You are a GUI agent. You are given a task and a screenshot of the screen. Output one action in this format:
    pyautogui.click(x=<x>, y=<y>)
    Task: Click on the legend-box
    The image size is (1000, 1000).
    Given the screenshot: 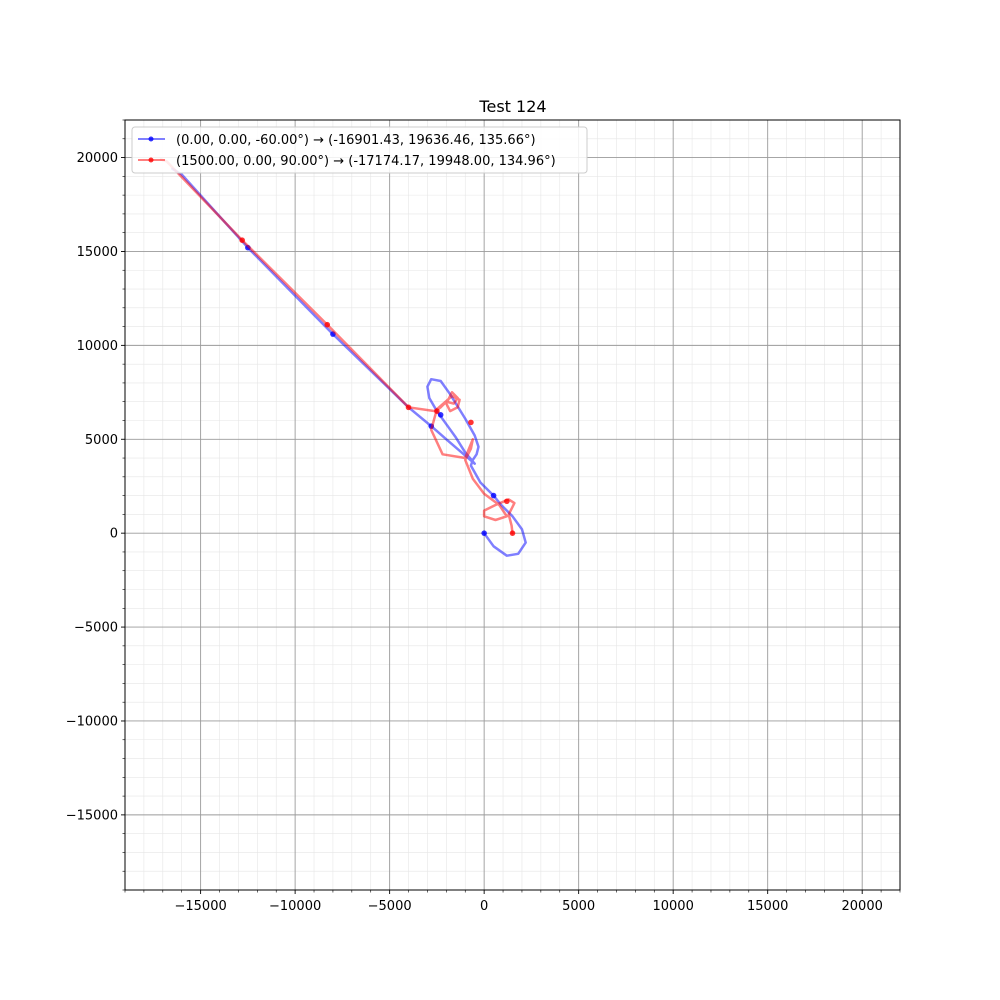 What is the action you would take?
    pyautogui.click(x=359, y=150)
    